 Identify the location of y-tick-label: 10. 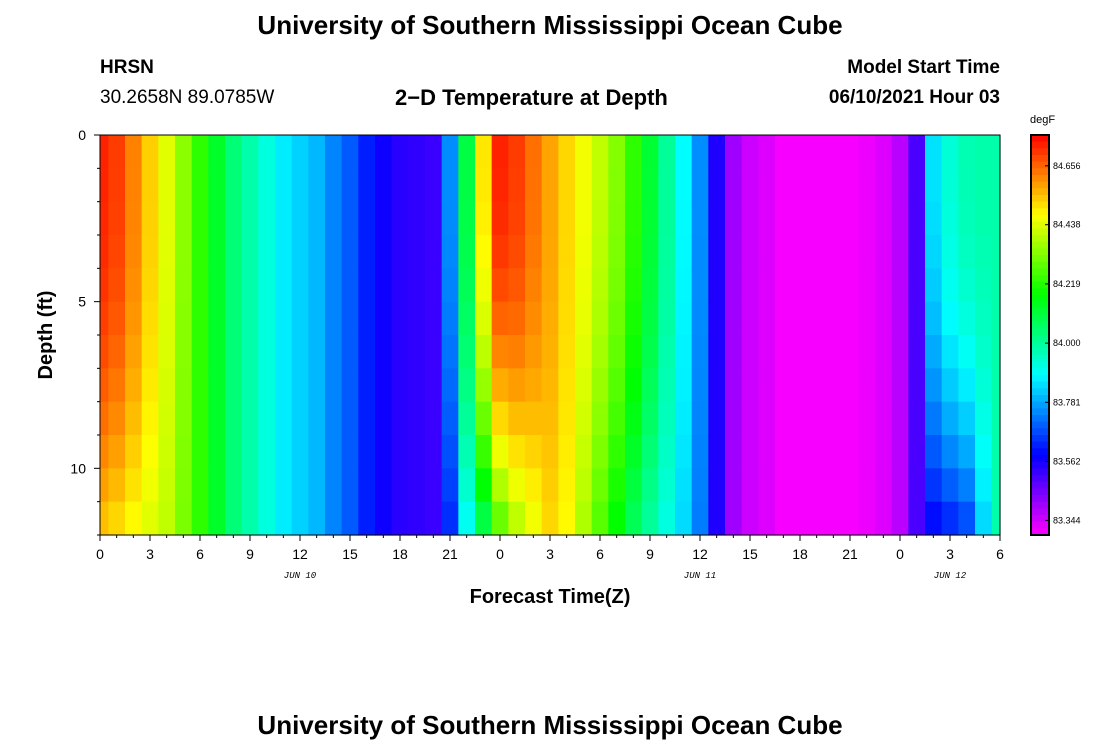
(78, 468).